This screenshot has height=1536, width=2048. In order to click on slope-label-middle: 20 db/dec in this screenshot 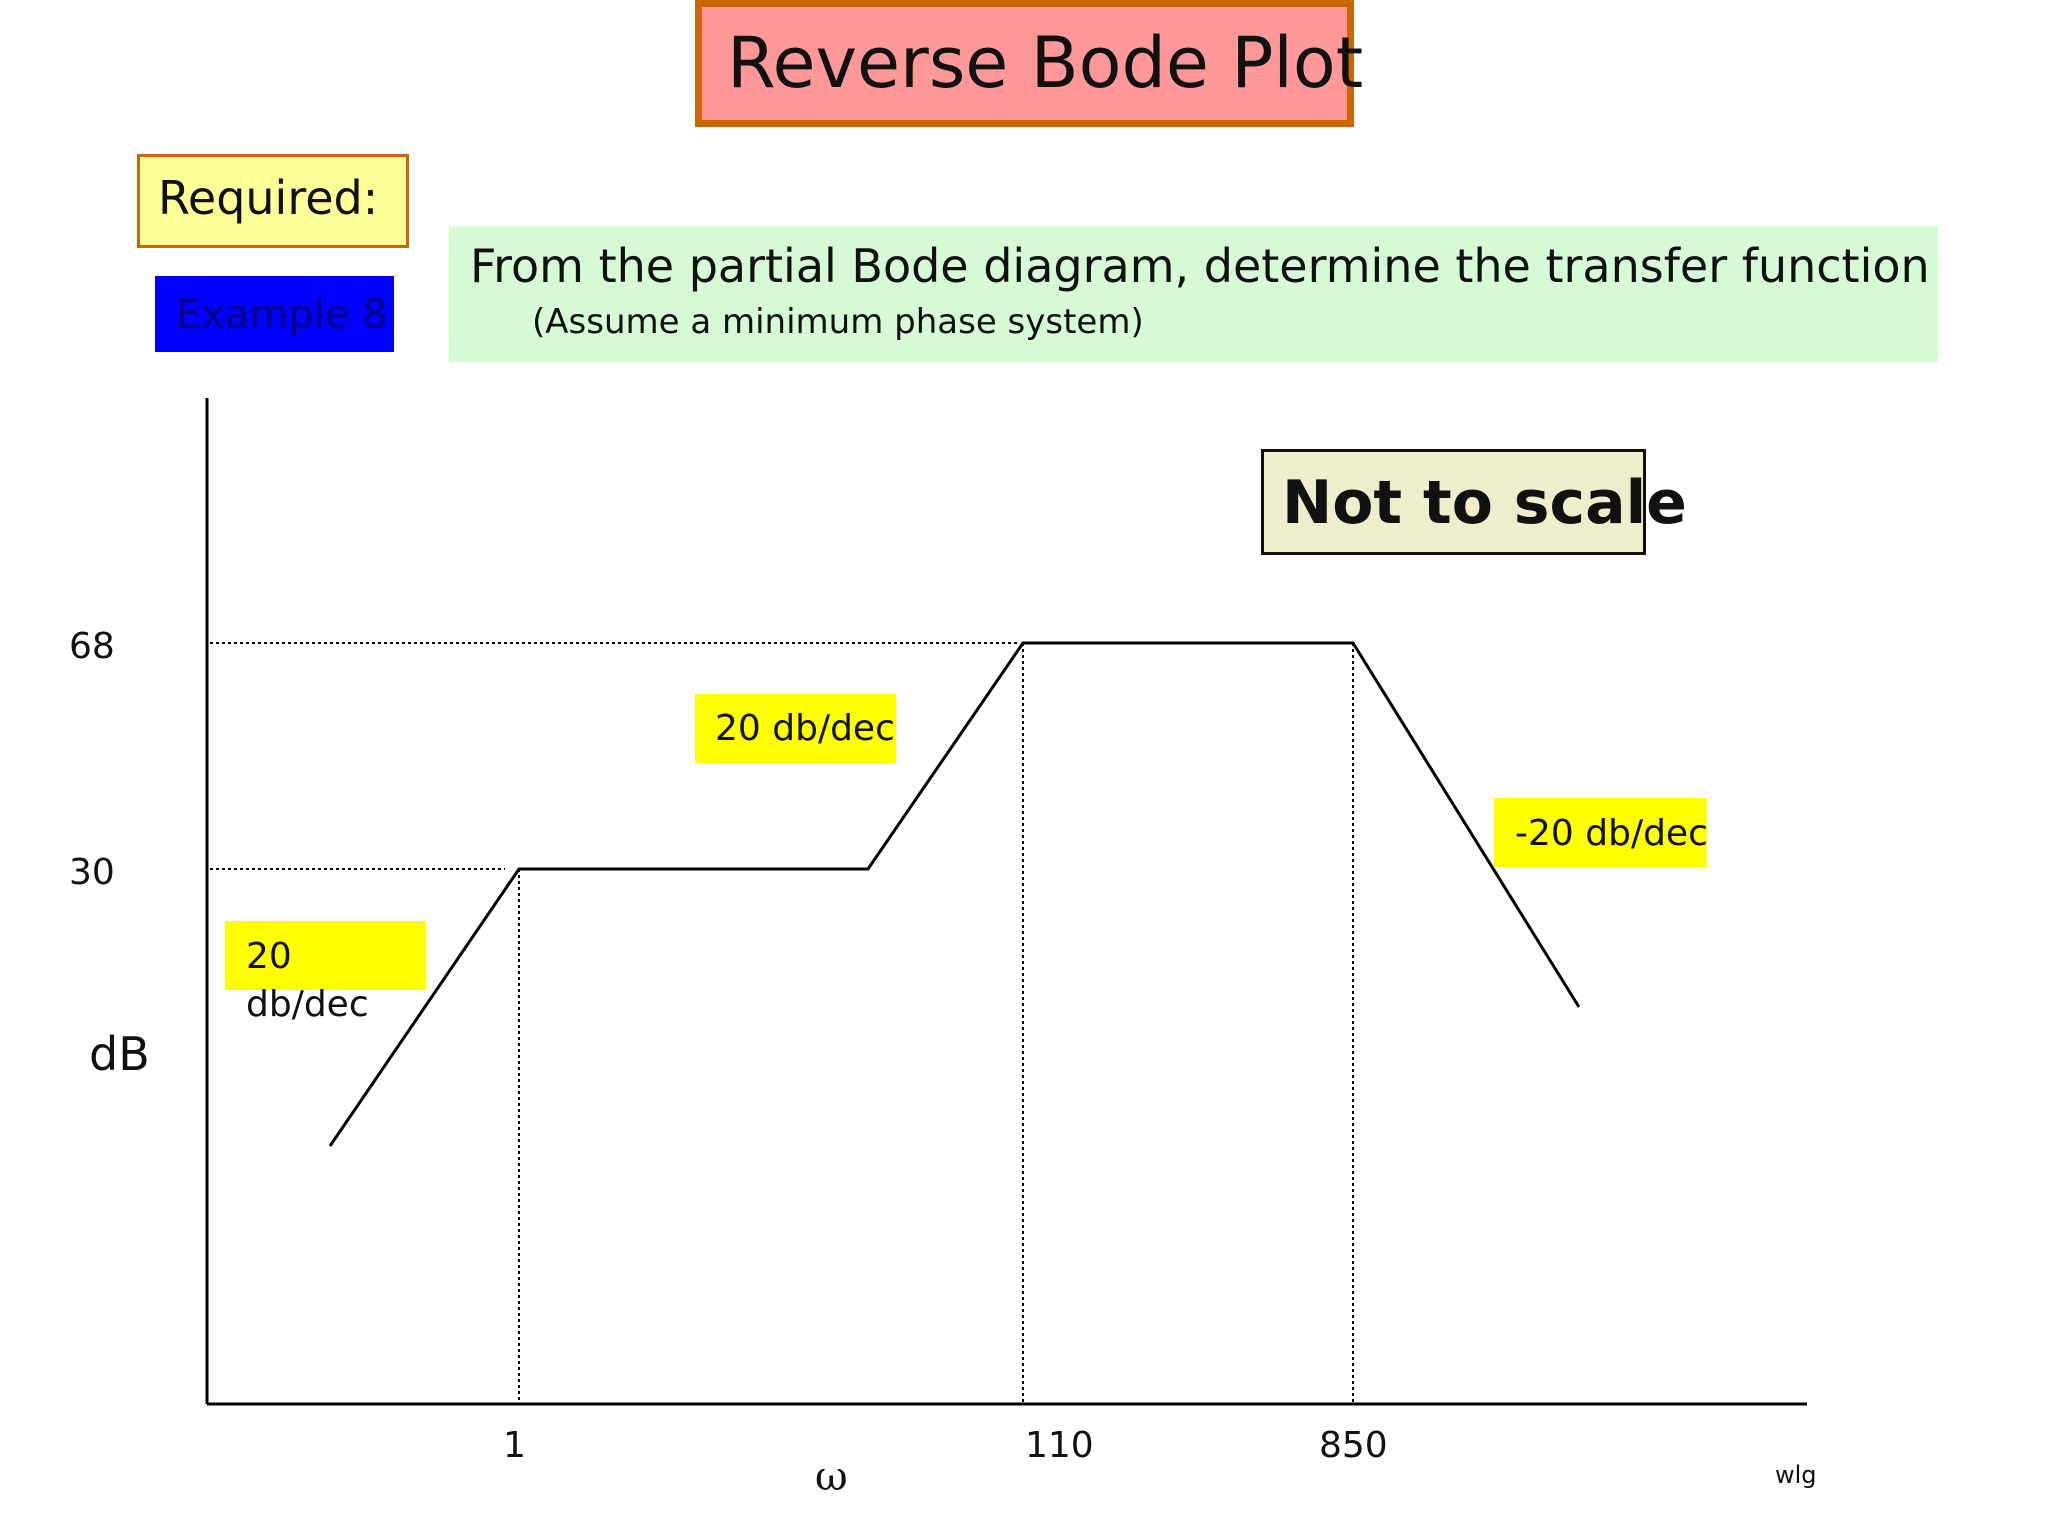, I will do `click(805, 728)`.